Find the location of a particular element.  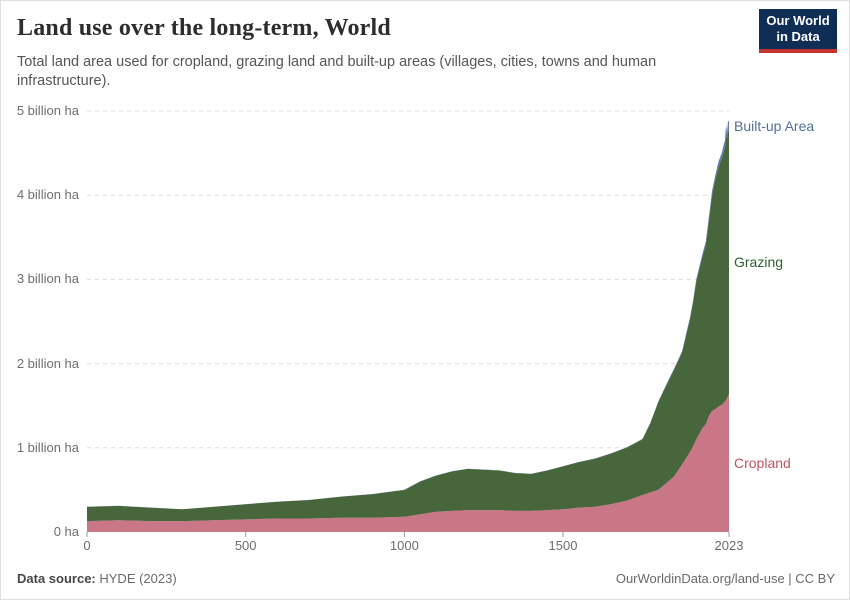

series-label-cropland: Cropland is located at coordinates (762, 462).